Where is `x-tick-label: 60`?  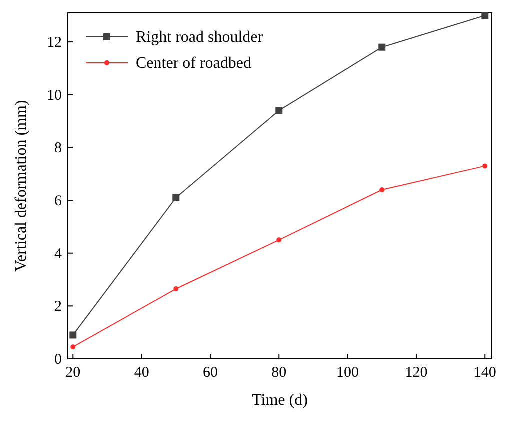 x-tick-label: 60 is located at coordinates (210, 373).